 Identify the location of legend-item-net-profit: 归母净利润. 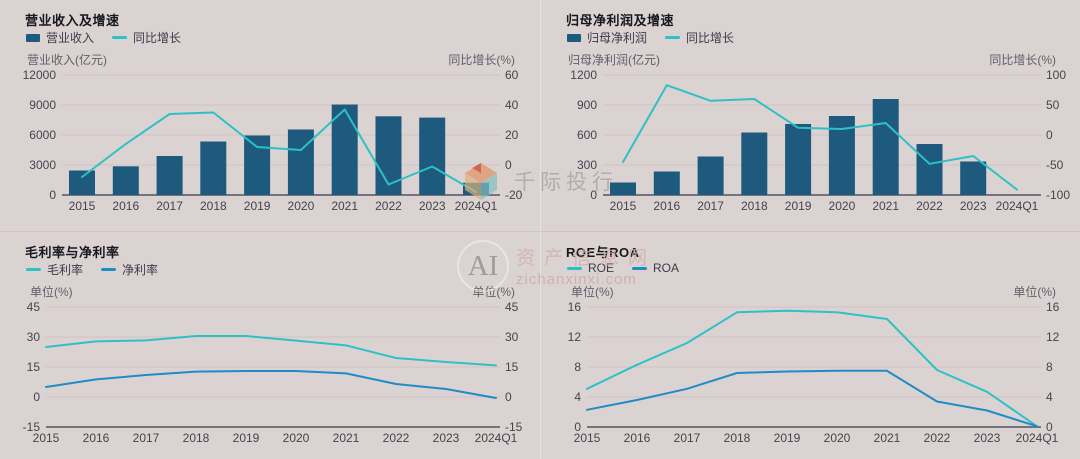
(607, 37).